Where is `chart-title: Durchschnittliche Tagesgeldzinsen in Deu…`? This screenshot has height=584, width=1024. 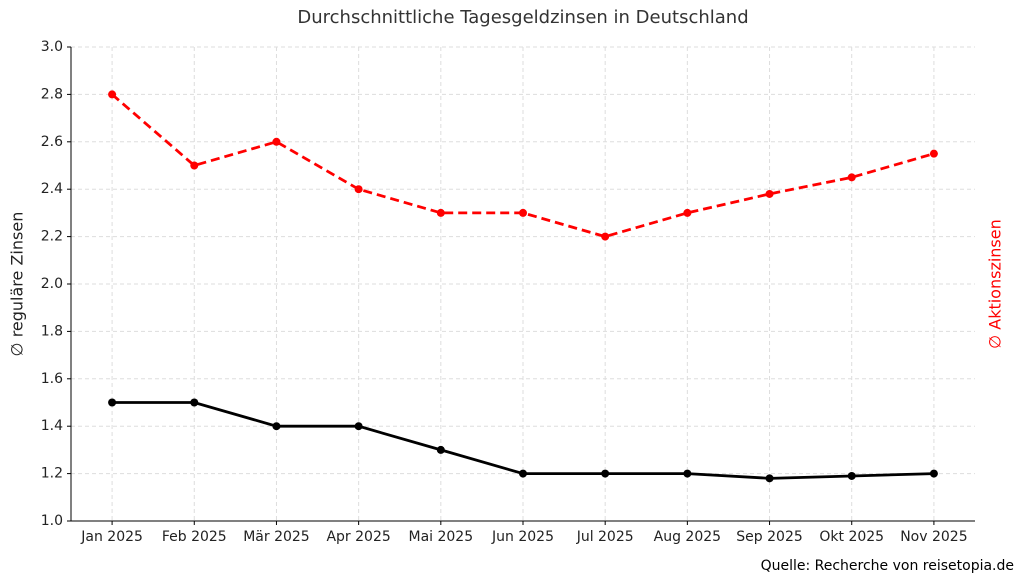 chart-title: Durchschnittliche Tagesgeldzinsen in Deu… is located at coordinates (522, 17).